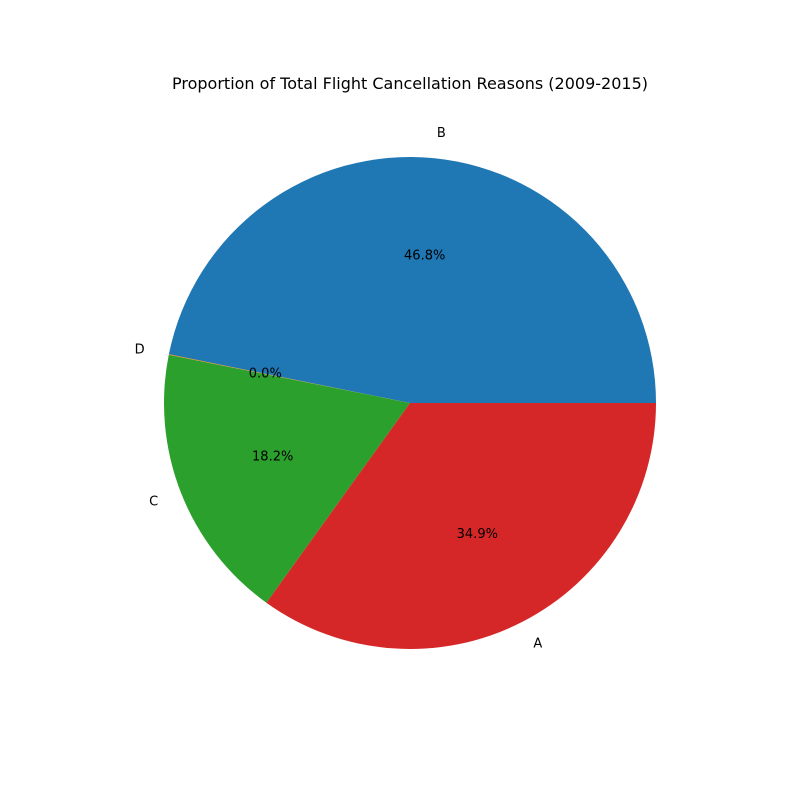 The image size is (800, 800). What do you see at coordinates (461, 526) in the screenshot?
I see `pie-slice-a` at bounding box center [461, 526].